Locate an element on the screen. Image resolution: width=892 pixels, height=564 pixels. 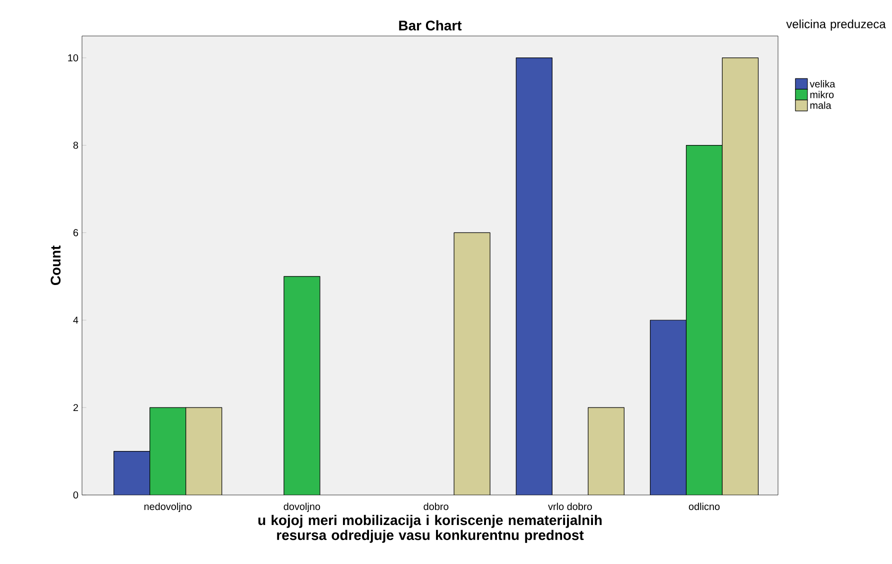
y-tick-label: 0 is located at coordinates (75, 495).